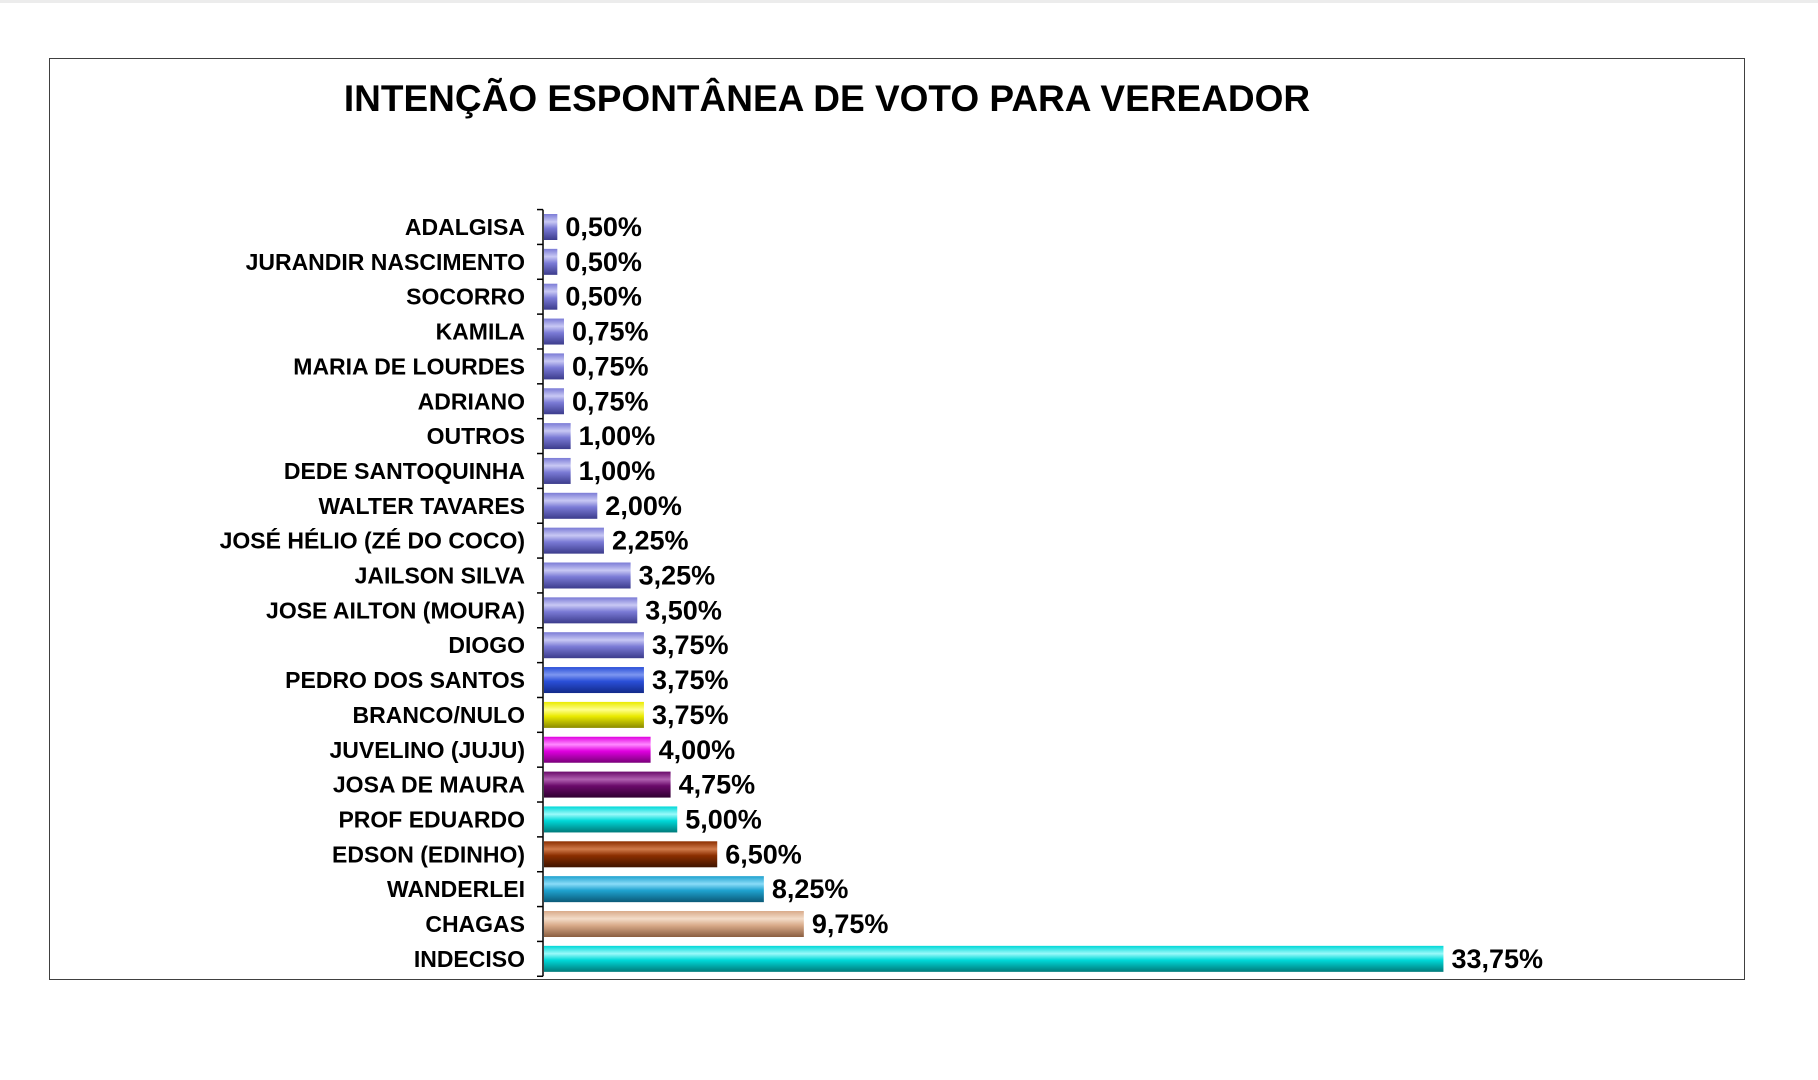 This screenshot has height=1080, width=1818. I want to click on category-label: JOSE AILTON (MOURA), so click(395, 610).